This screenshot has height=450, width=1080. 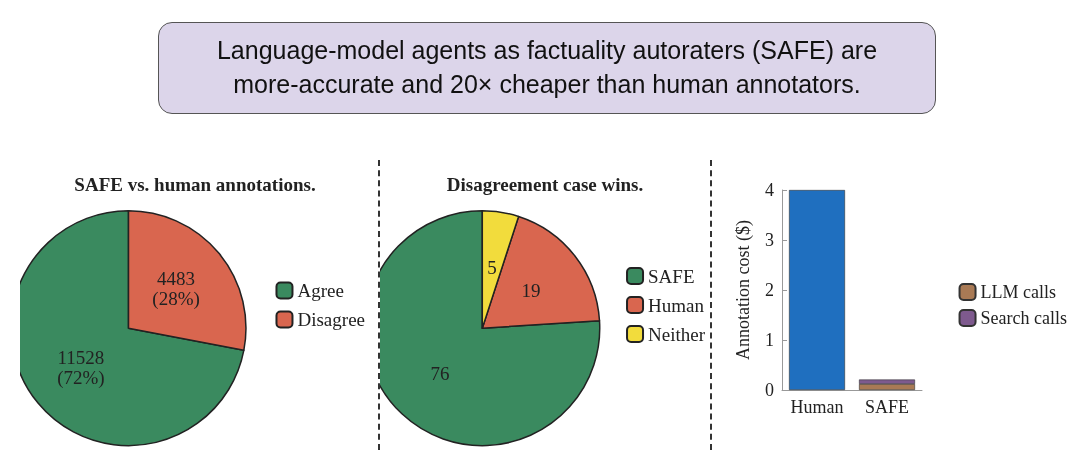 I want to click on data-label: 76, so click(x=440, y=373).